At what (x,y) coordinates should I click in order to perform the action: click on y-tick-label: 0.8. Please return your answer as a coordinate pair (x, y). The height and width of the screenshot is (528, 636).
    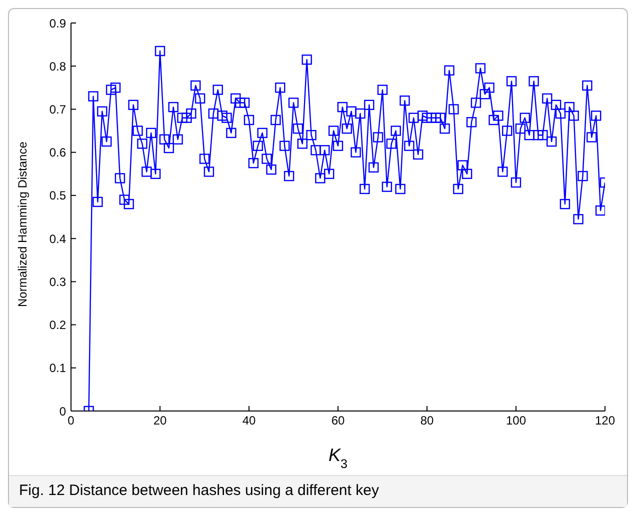
    Looking at the image, I should click on (57, 66).